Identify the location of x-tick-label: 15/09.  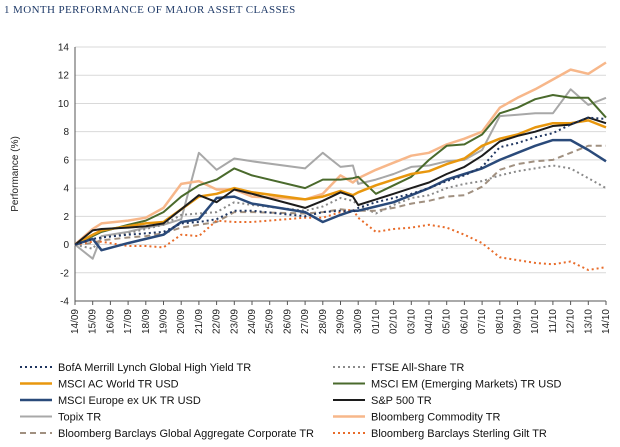
(93, 321).